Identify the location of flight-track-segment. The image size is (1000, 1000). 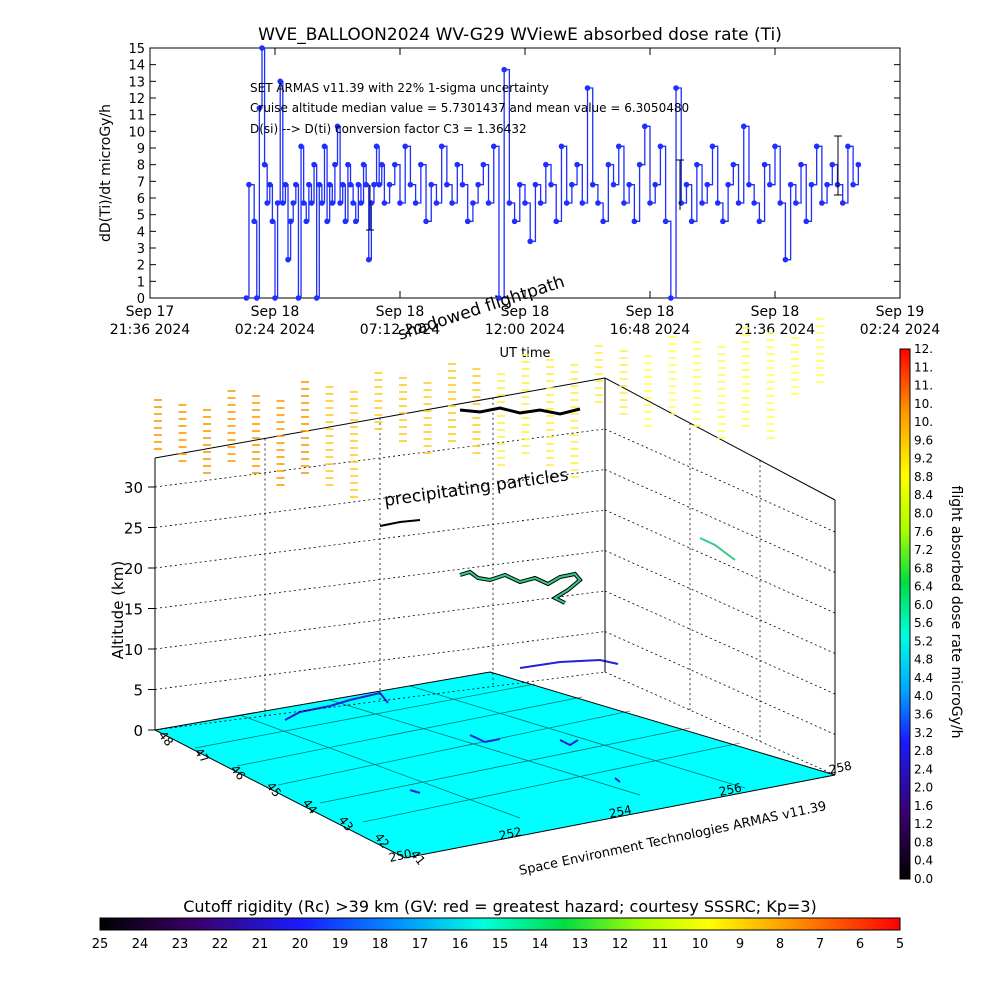
(400, 523).